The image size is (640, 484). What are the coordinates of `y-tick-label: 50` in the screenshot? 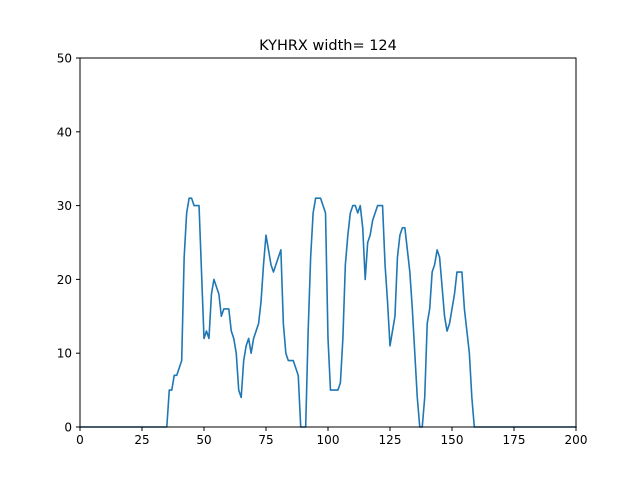 It's located at (64, 59).